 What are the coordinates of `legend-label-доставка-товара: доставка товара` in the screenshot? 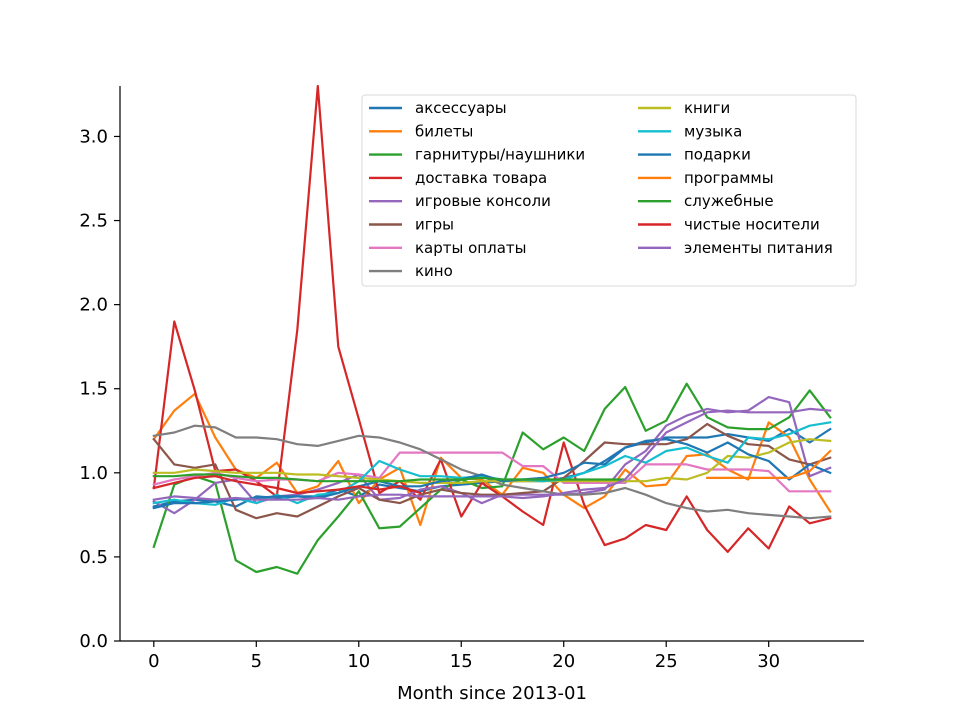 It's located at (481, 178).